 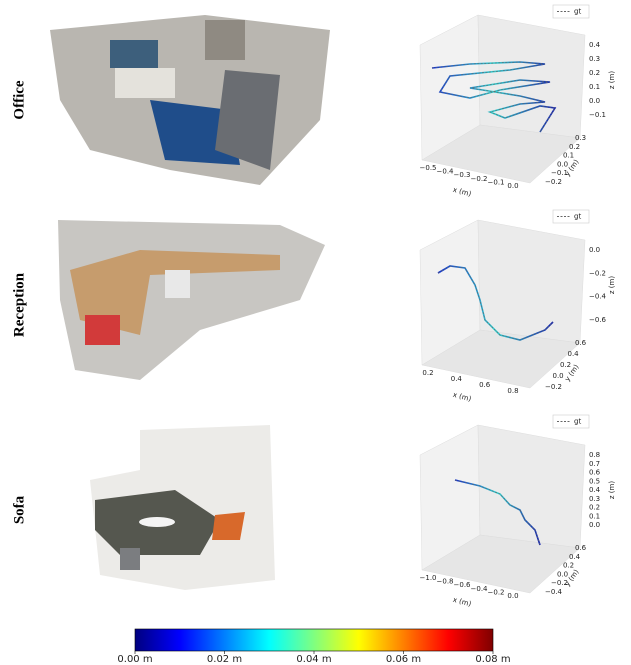 I want to click on trajectory, so click(x=494, y=97).